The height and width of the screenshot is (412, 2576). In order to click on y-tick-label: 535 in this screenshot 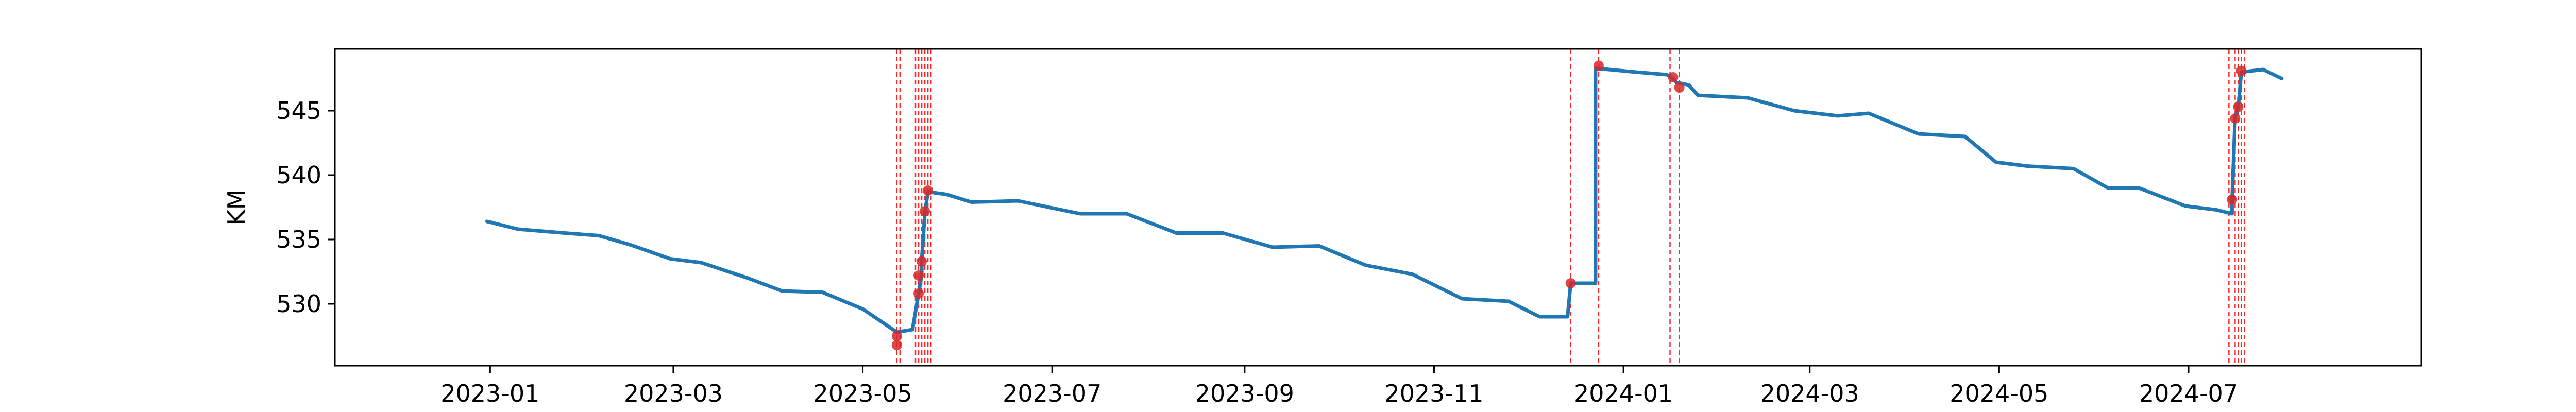, I will do `click(298, 240)`.